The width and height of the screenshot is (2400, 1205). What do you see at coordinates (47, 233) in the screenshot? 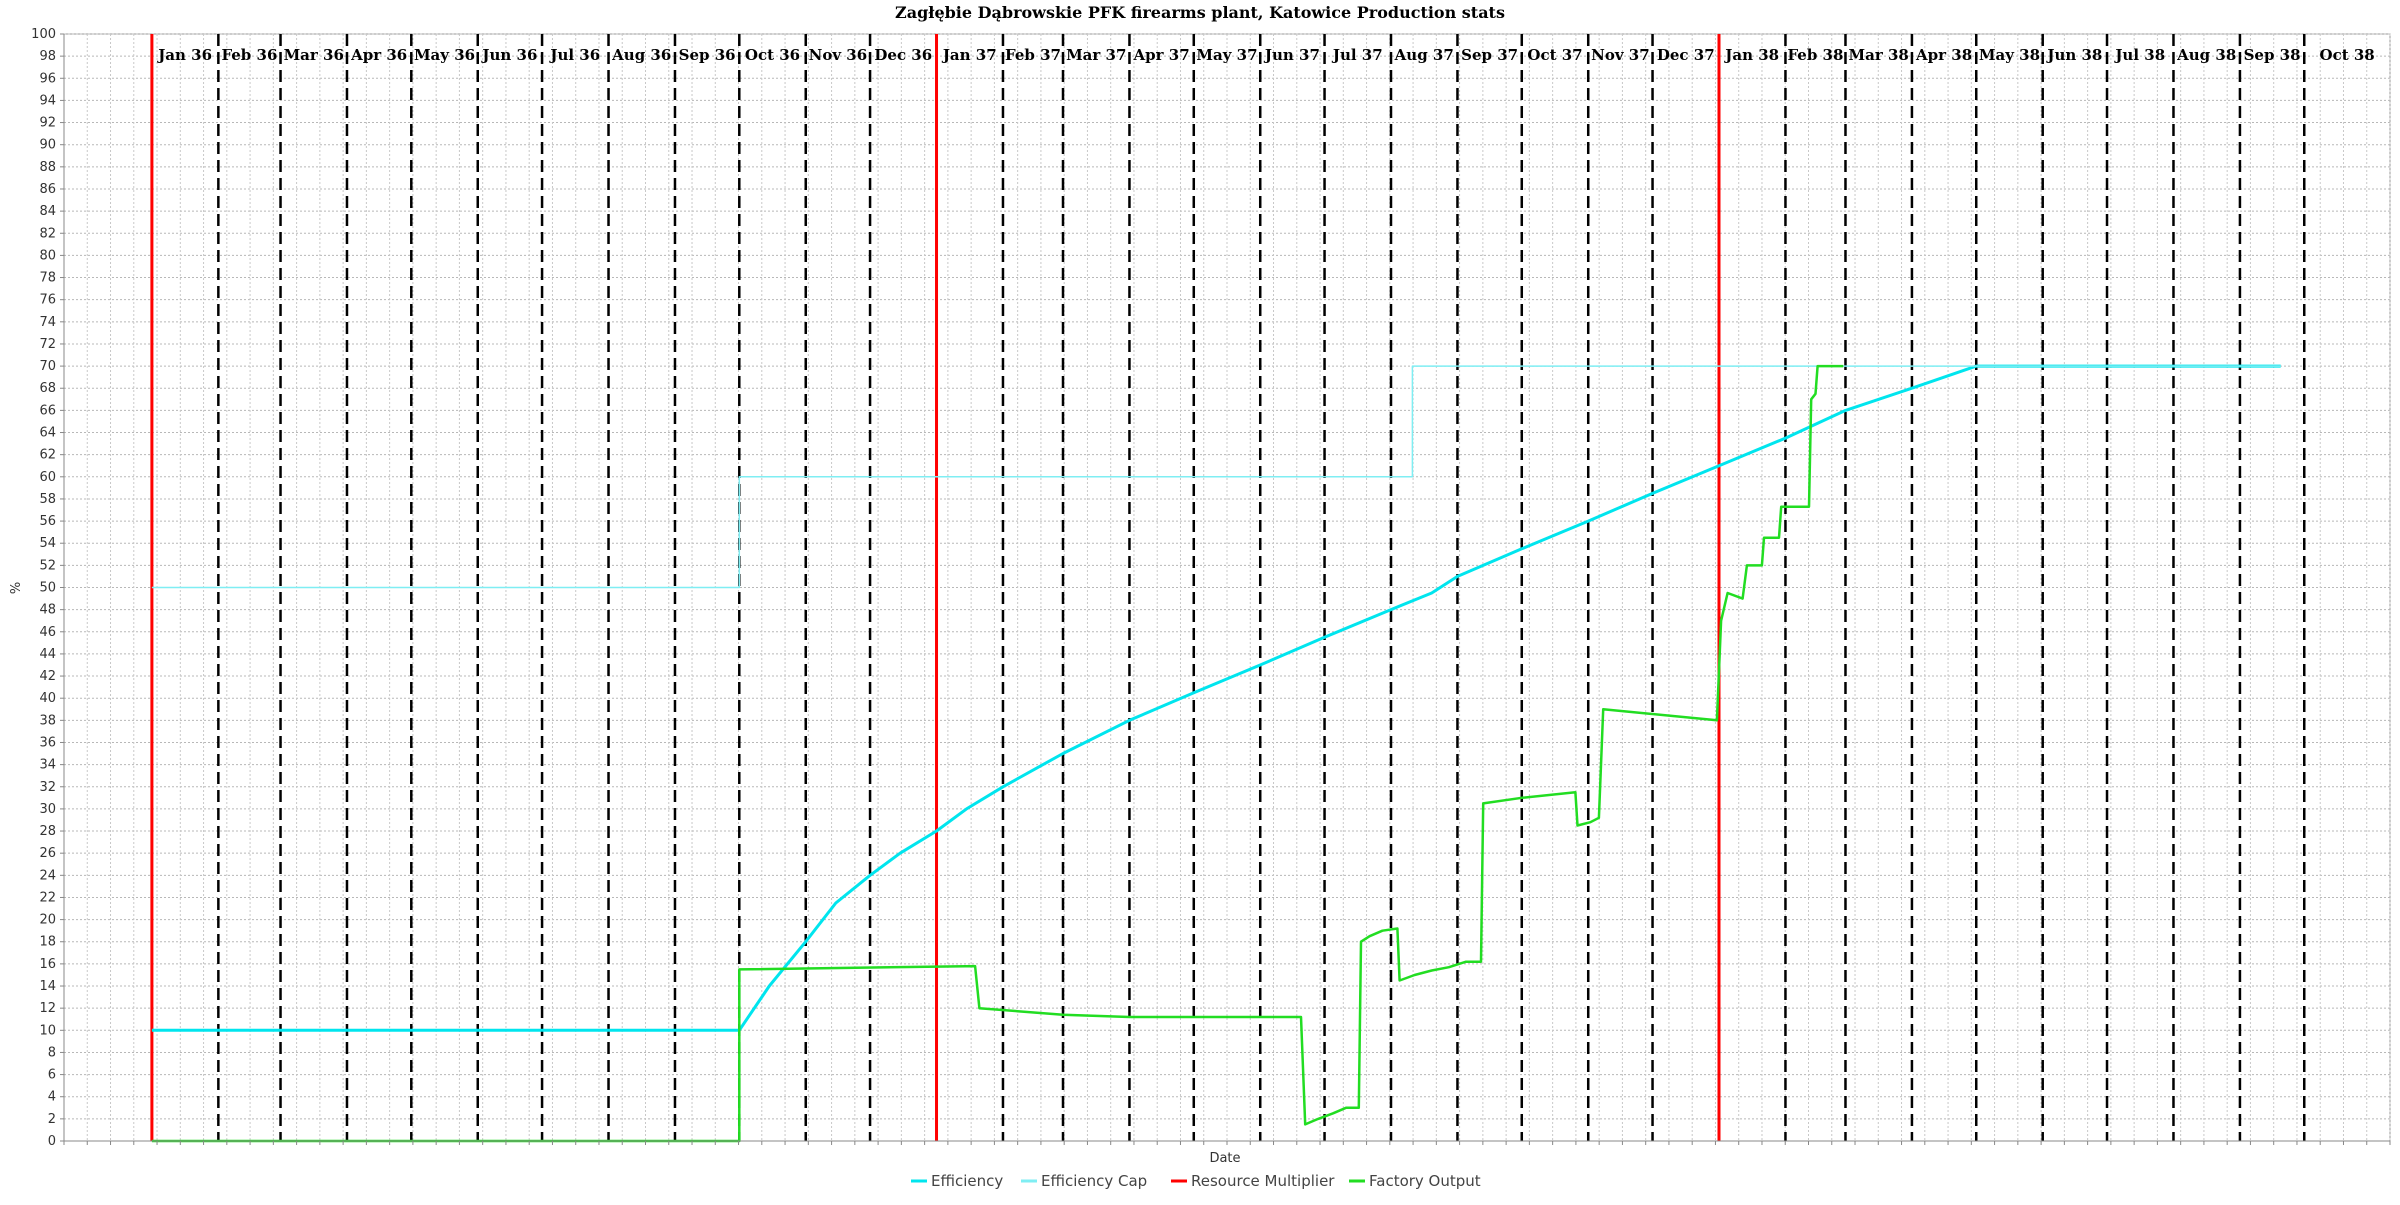
I see `y-tick-label: 82` at bounding box center [47, 233].